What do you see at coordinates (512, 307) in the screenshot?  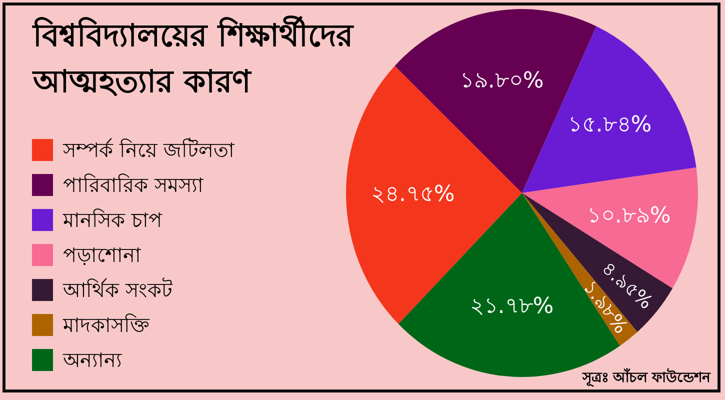 I see `data-label: ২১.৭৮%` at bounding box center [512, 307].